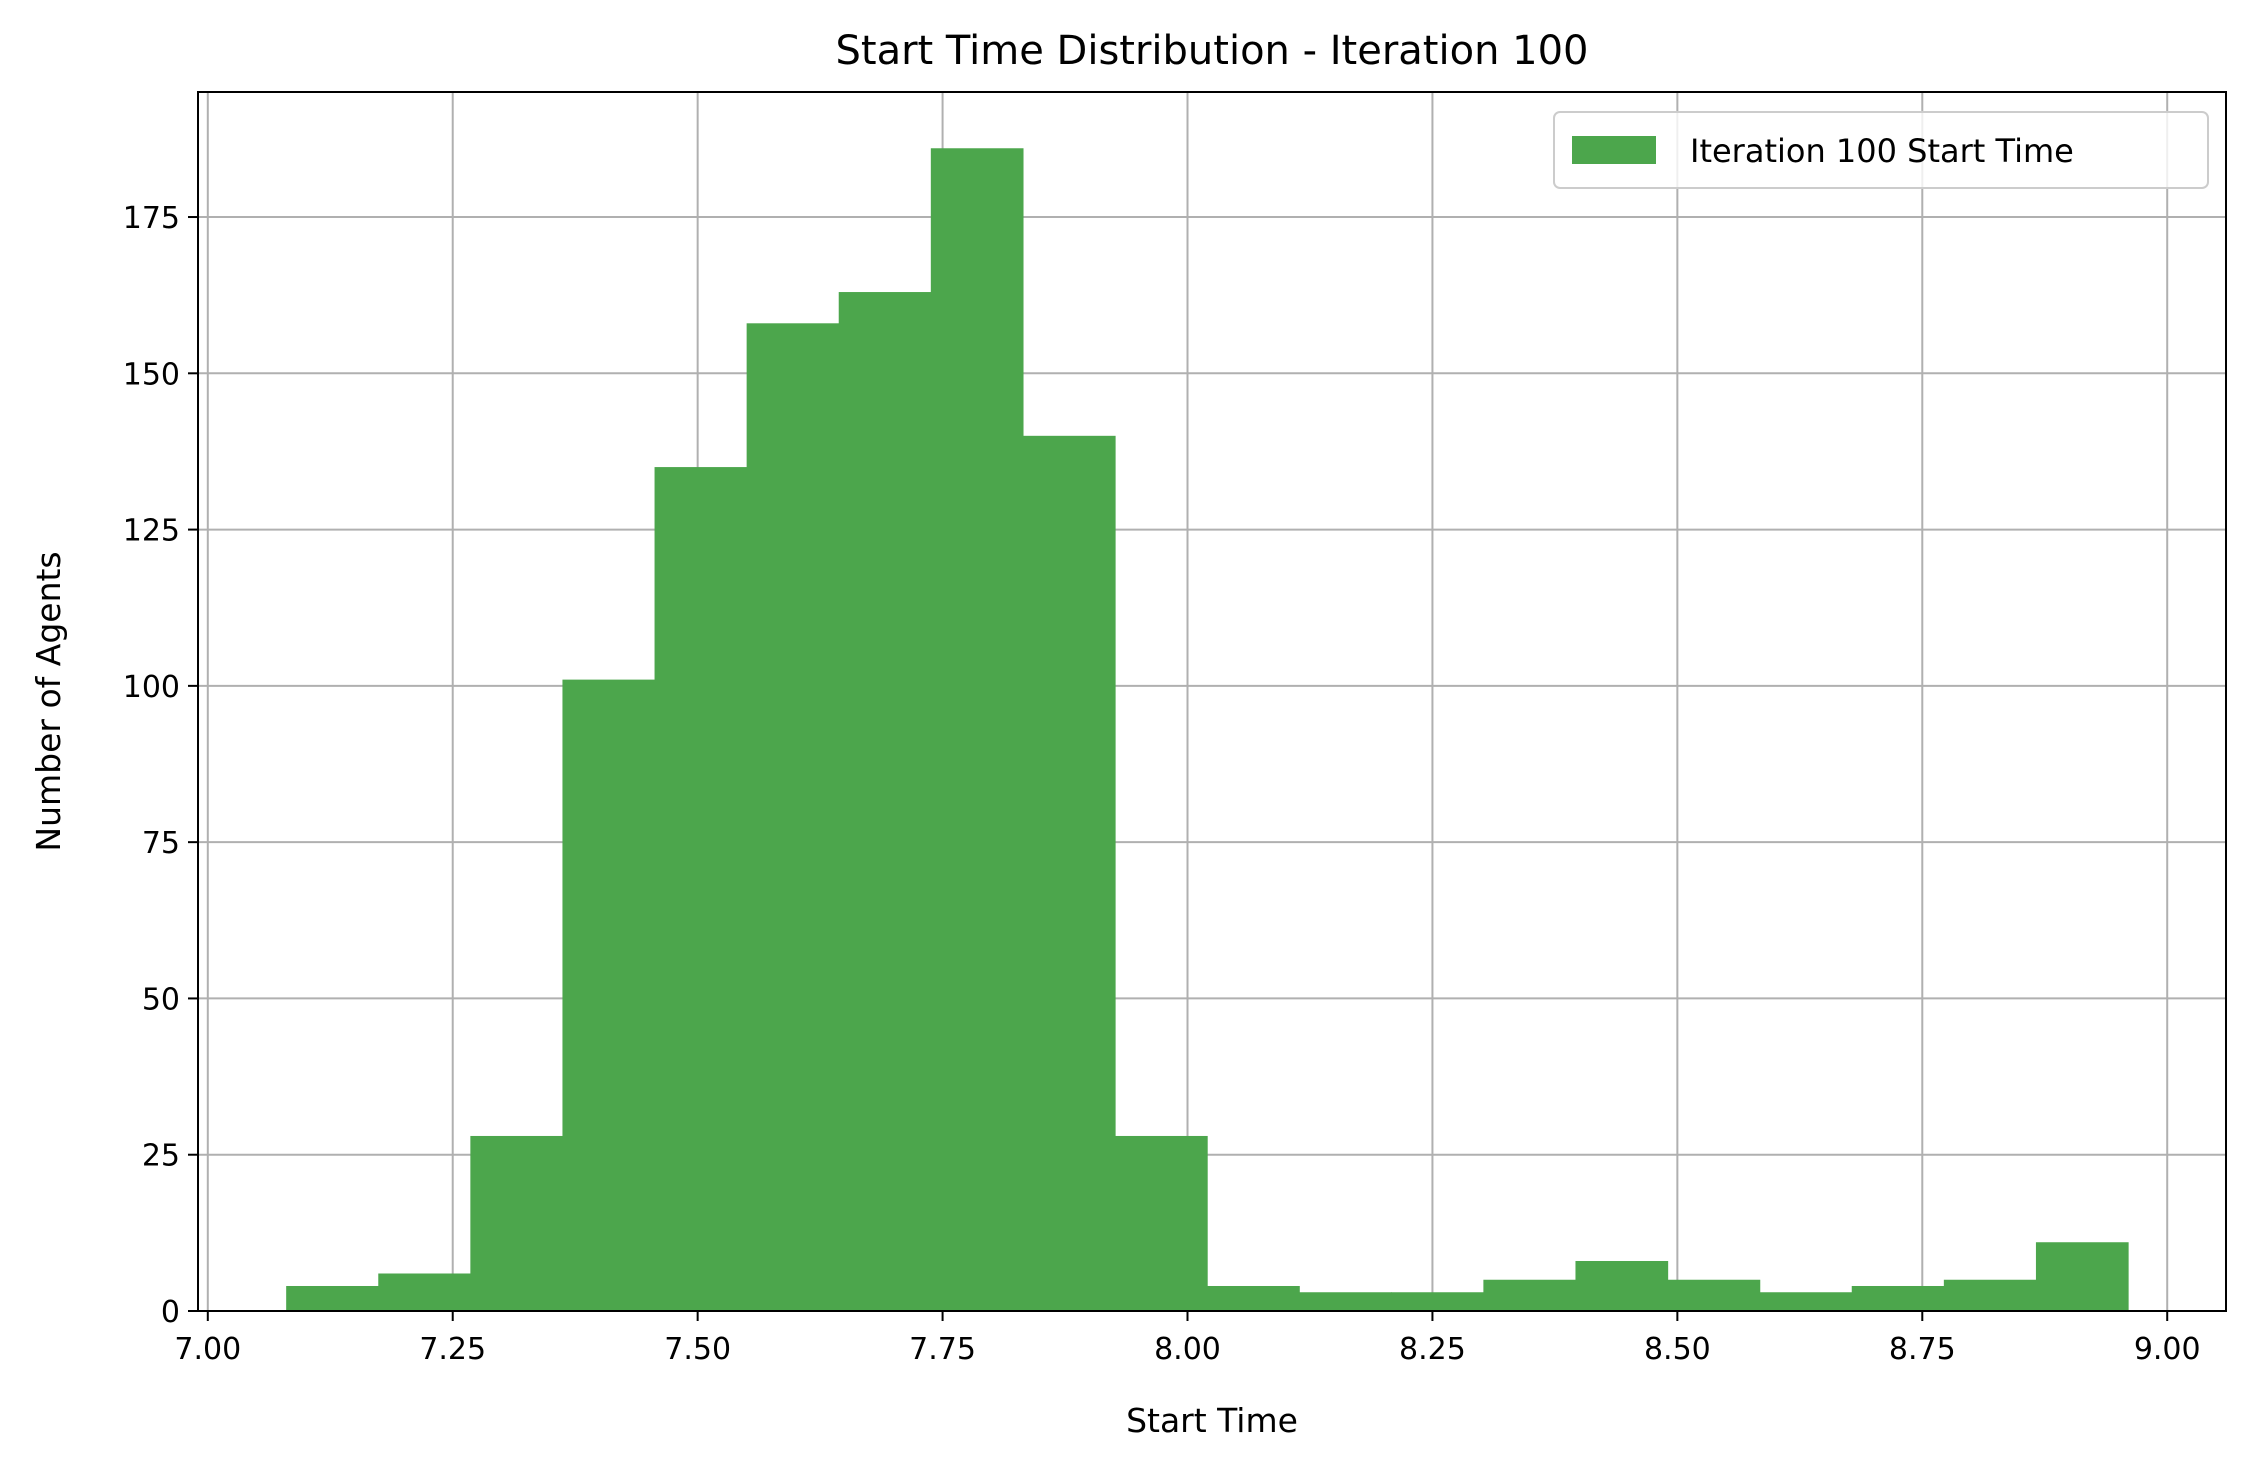 Image resolution: width=2250 pixels, height=1466 pixels. I want to click on x-tick-label: 8.50, so click(1677, 1349).